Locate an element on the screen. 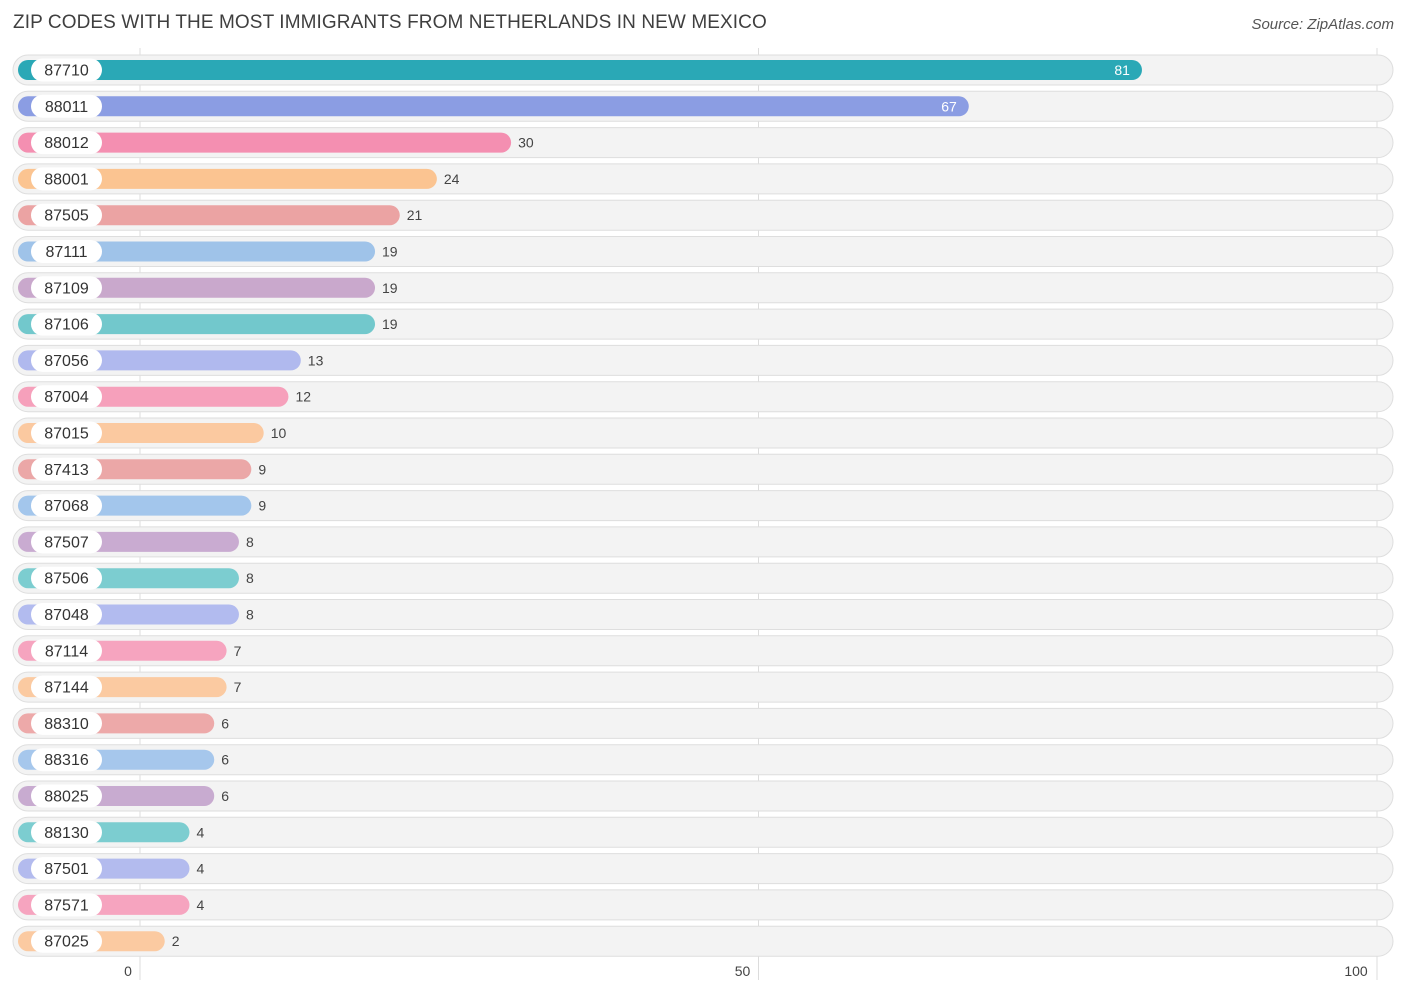  category-label: 87048 is located at coordinates (66, 615).